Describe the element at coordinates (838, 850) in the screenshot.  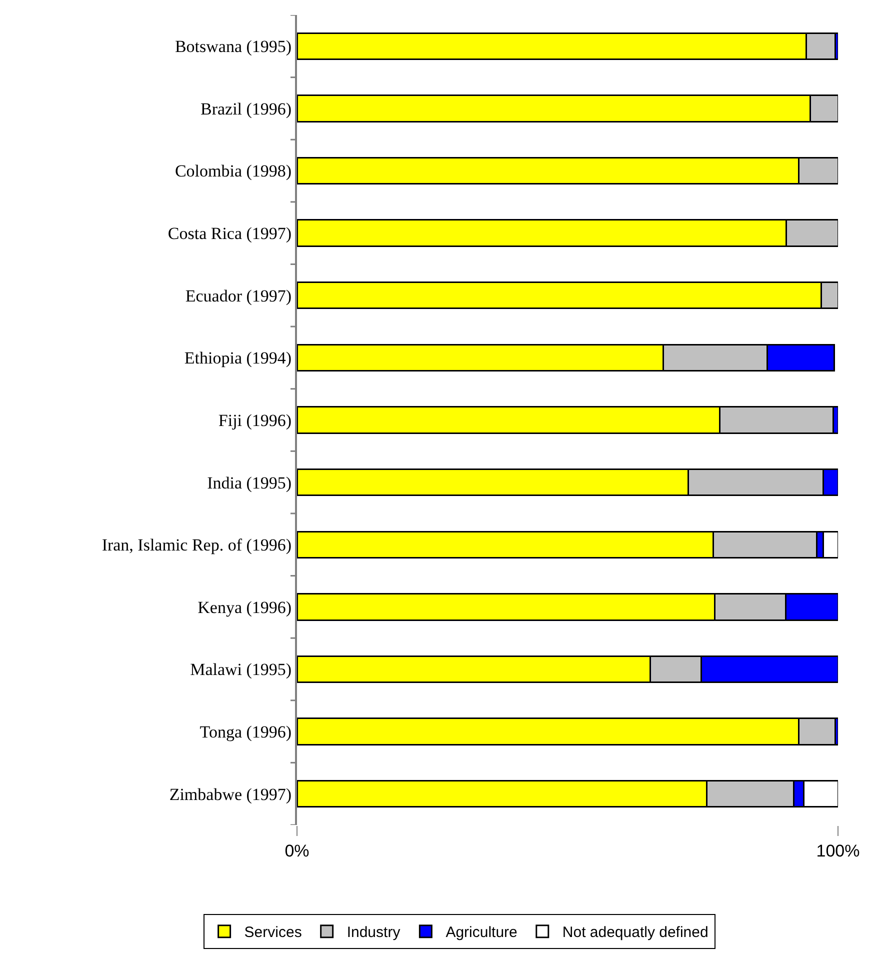
I see `x-tick-label: 100%` at that location.